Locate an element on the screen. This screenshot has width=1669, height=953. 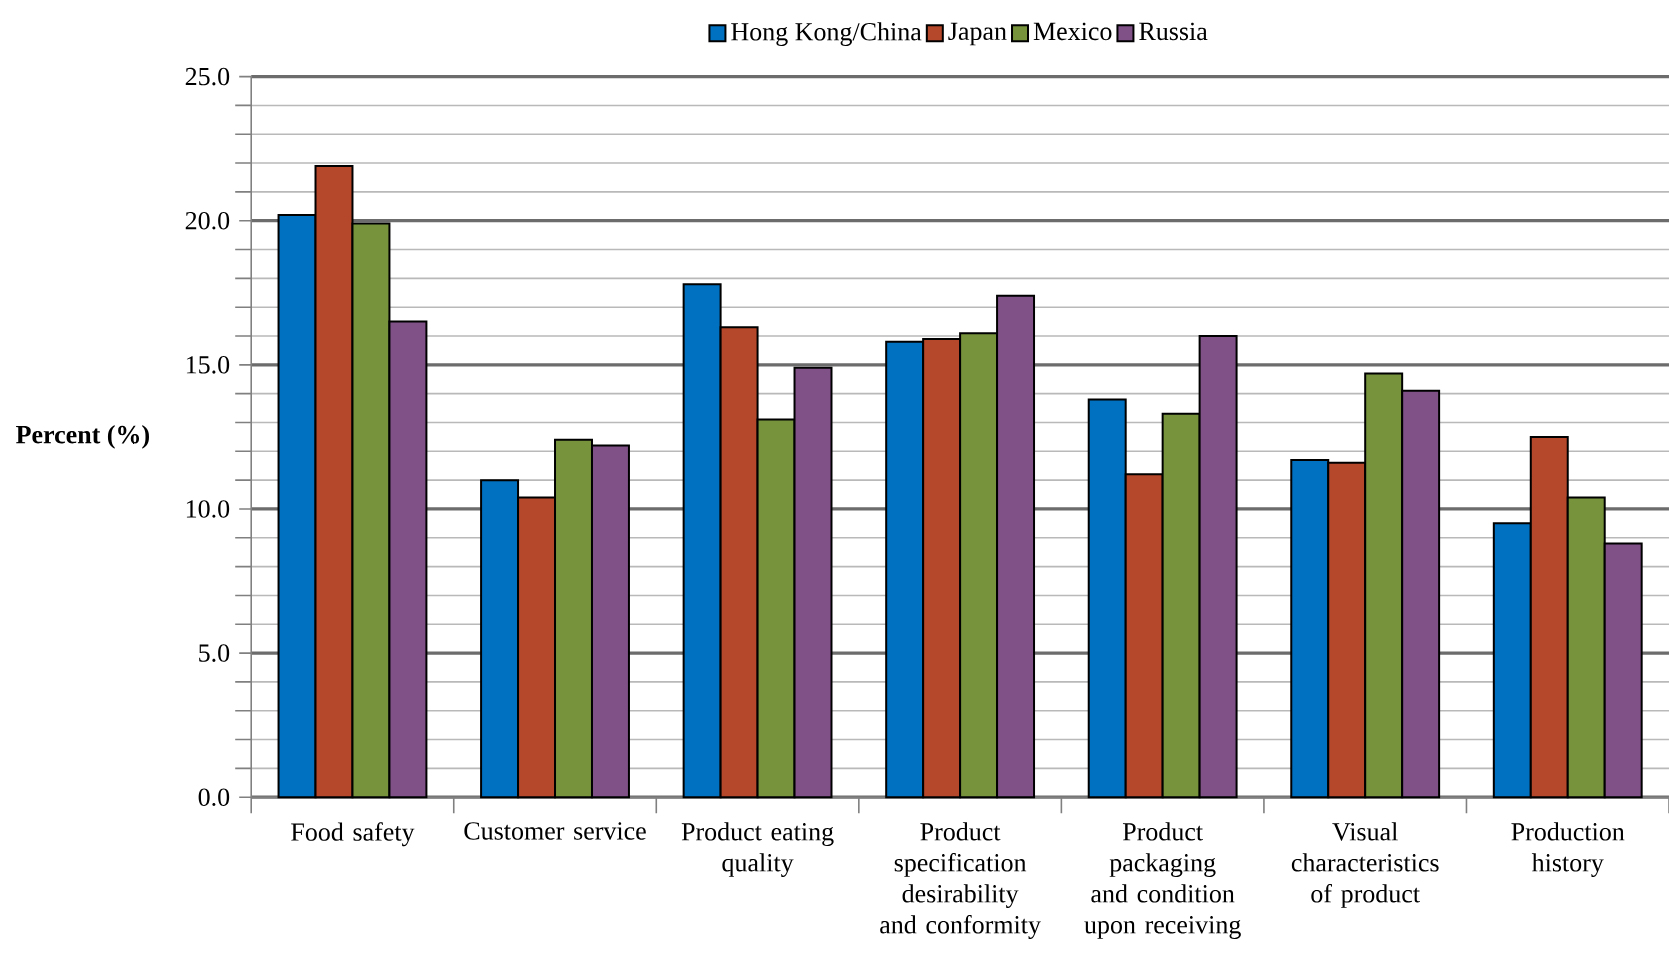
x-tick-label: Product eating quality is located at coordinates (757, 849).